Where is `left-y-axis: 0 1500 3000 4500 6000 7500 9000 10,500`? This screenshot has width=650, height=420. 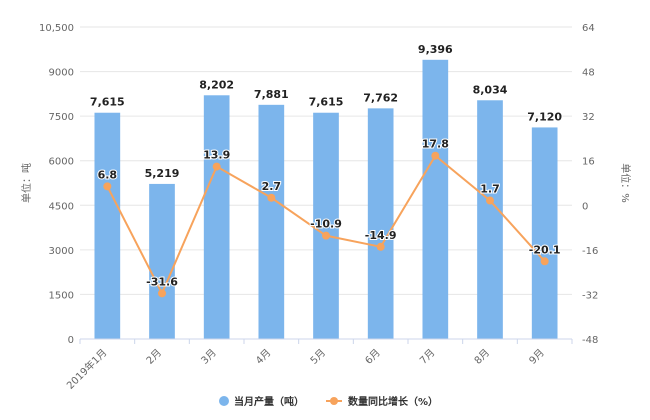 left-y-axis: 0 1500 3000 4500 6000 7500 9000 10,500 is located at coordinates (56, 184).